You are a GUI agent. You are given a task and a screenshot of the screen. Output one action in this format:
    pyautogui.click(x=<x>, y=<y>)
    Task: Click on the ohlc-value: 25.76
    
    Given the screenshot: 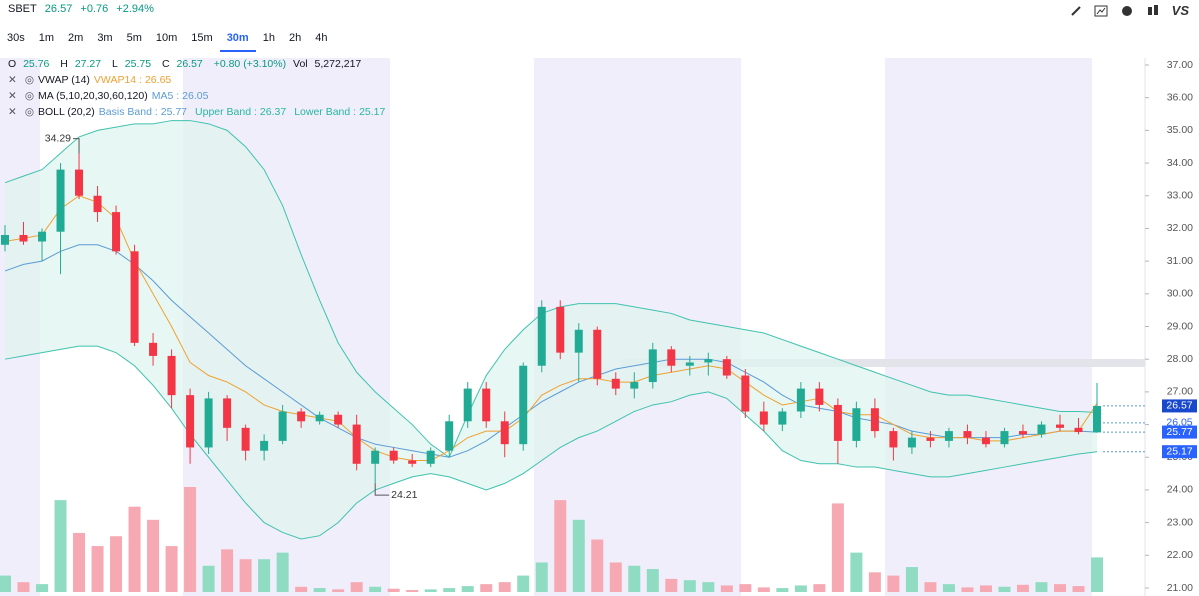 What is the action you would take?
    pyautogui.click(x=36, y=64)
    